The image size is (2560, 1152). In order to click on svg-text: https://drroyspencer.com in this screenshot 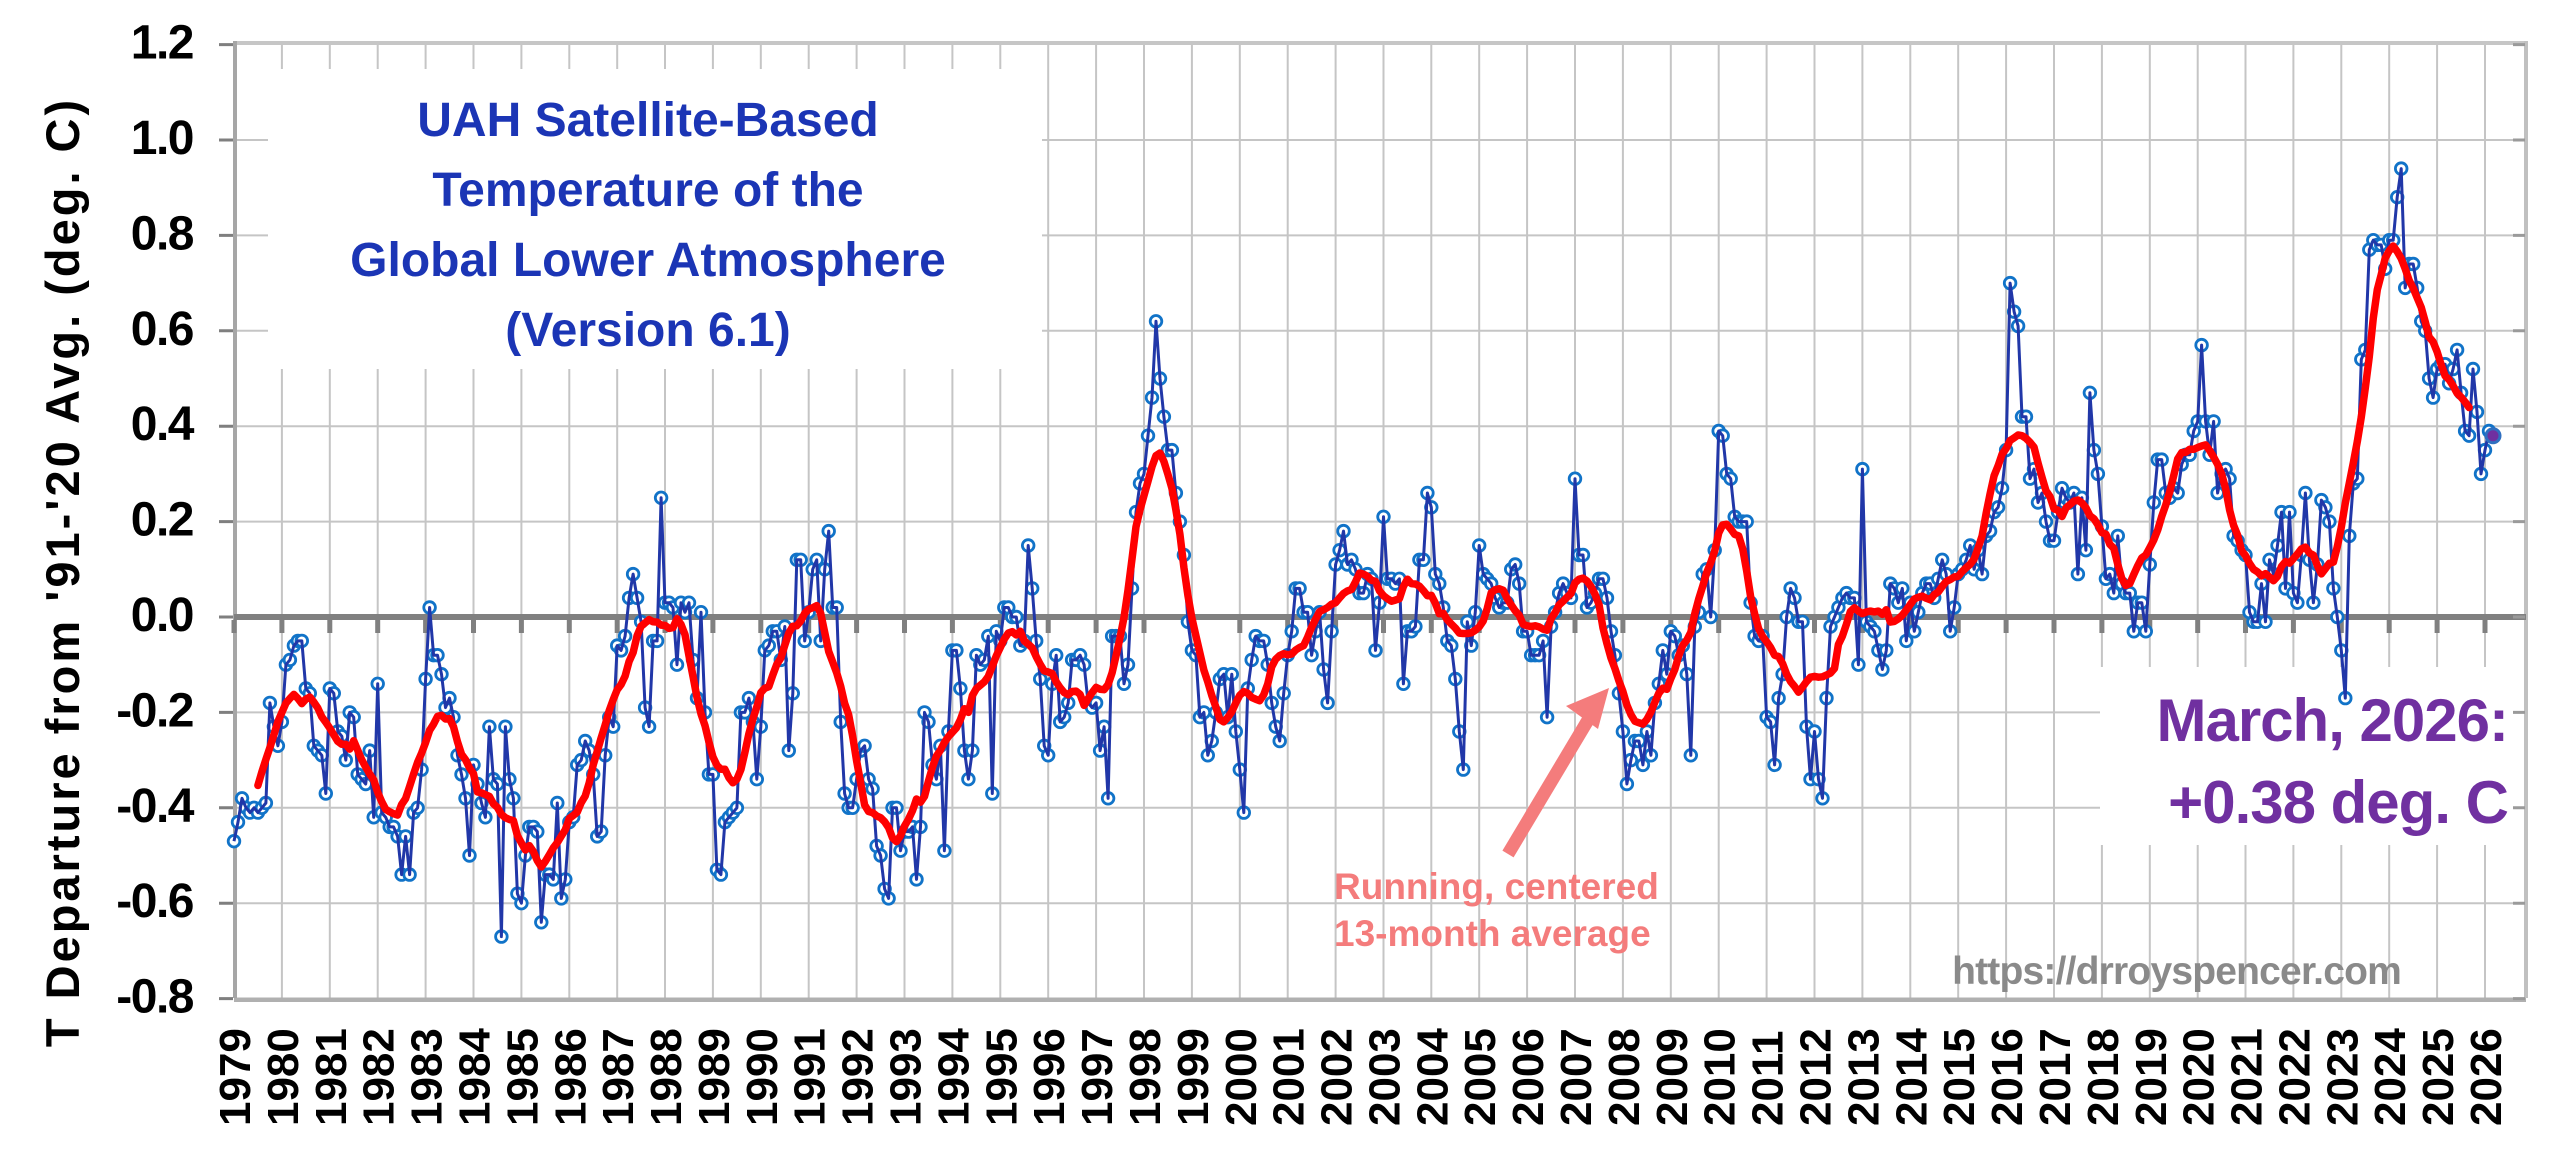, I will do `click(2176, 971)`.